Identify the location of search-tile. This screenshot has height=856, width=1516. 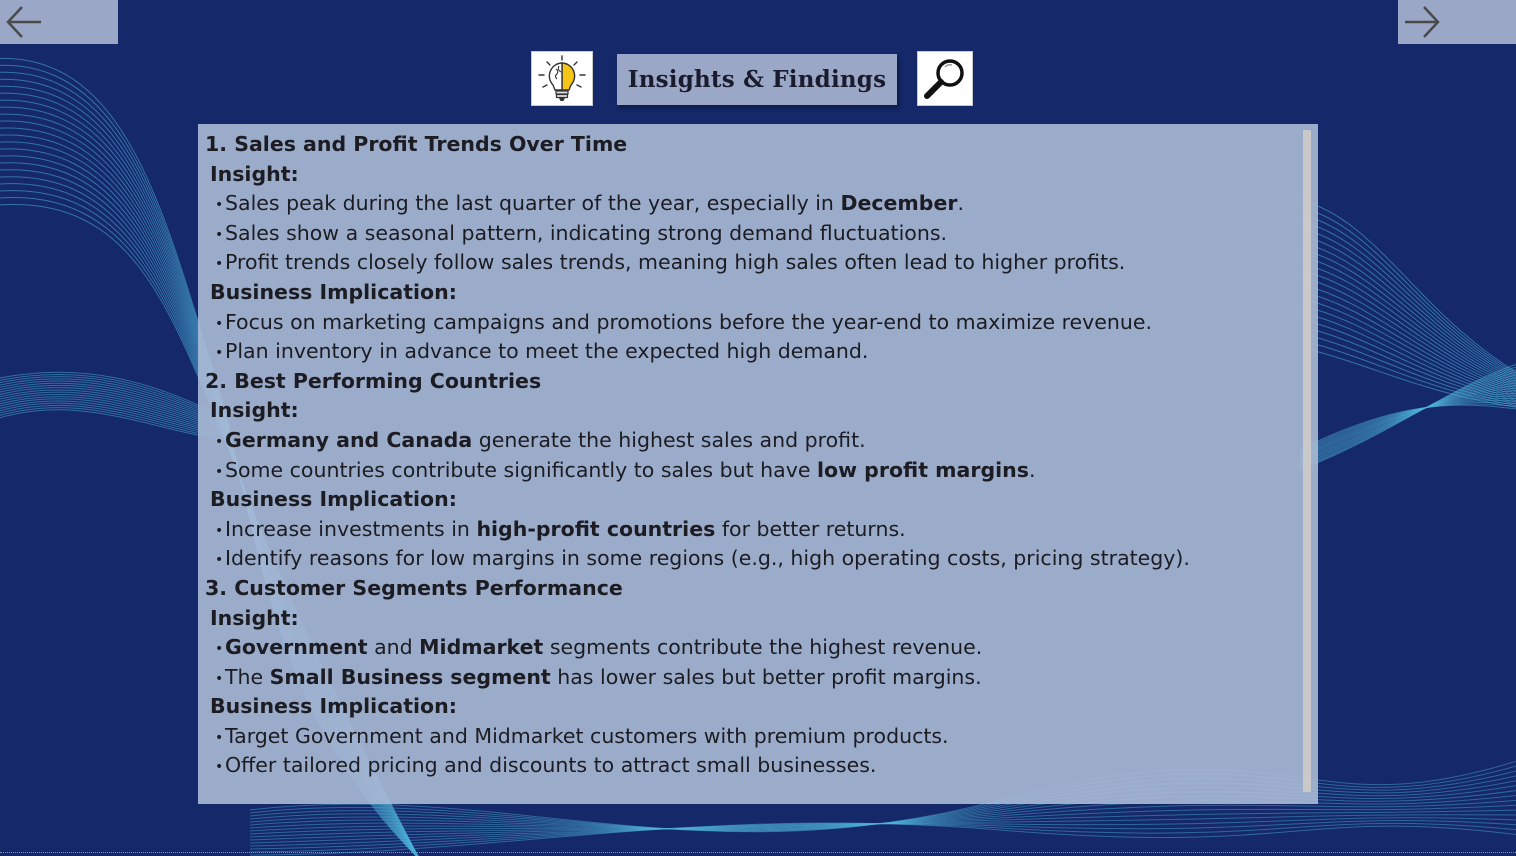
(945, 78).